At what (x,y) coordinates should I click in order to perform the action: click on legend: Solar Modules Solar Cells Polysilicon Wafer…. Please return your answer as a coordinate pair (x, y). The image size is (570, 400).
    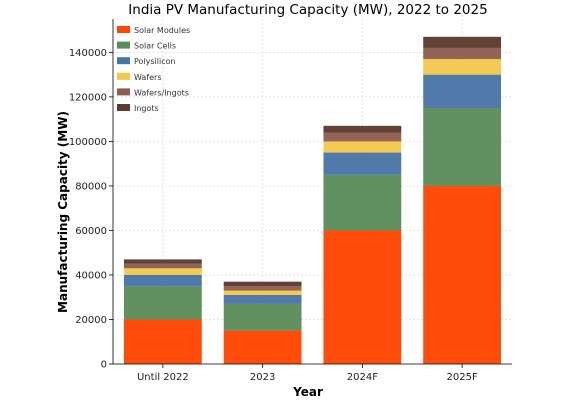
    Looking at the image, I should click on (153, 69).